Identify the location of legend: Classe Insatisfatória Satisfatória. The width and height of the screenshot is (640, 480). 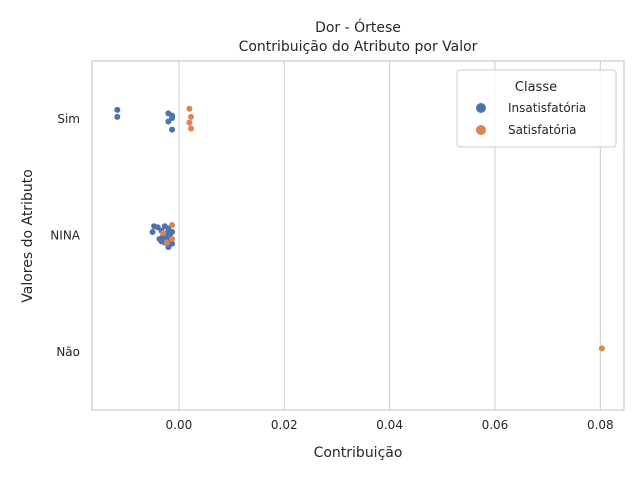
(536, 108).